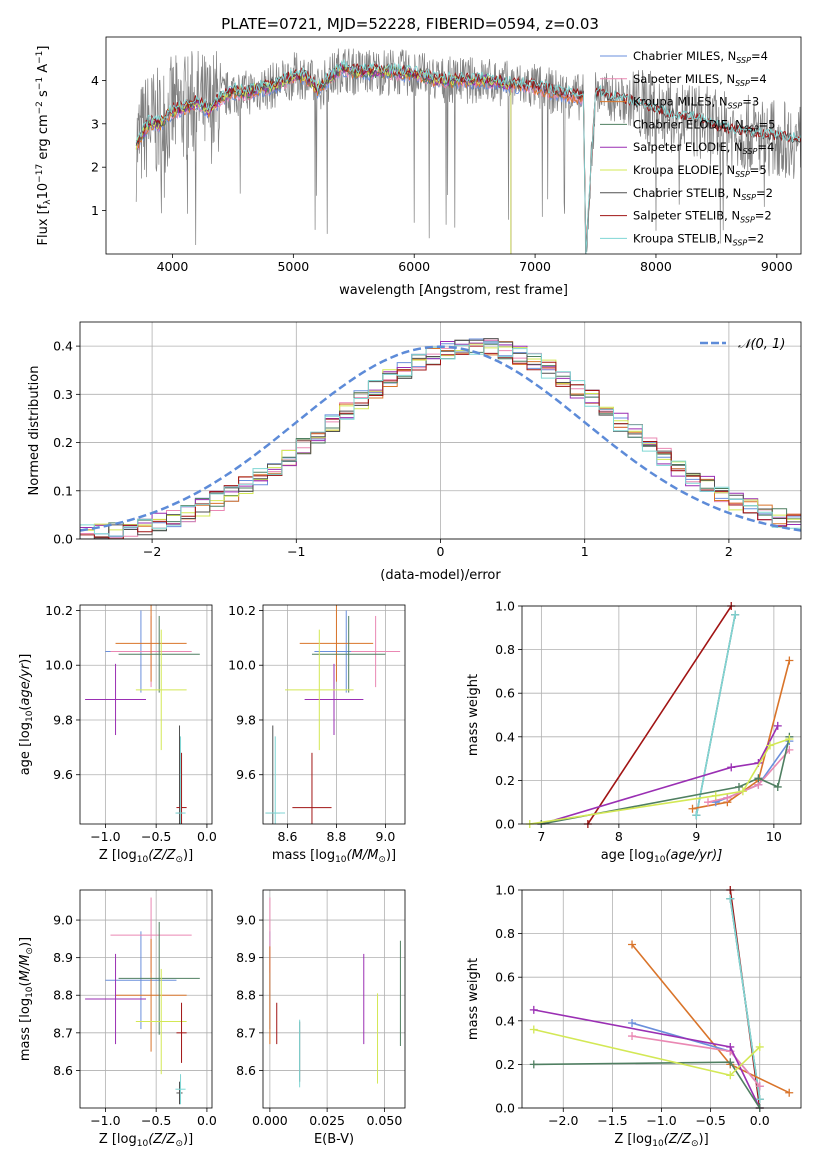 The image size is (819, 1170). Describe the element at coordinates (44, 146) in the screenshot. I see `y-axis-label: Flux [fλ10−17 erg cm−2 s−1 A−1]` at that location.